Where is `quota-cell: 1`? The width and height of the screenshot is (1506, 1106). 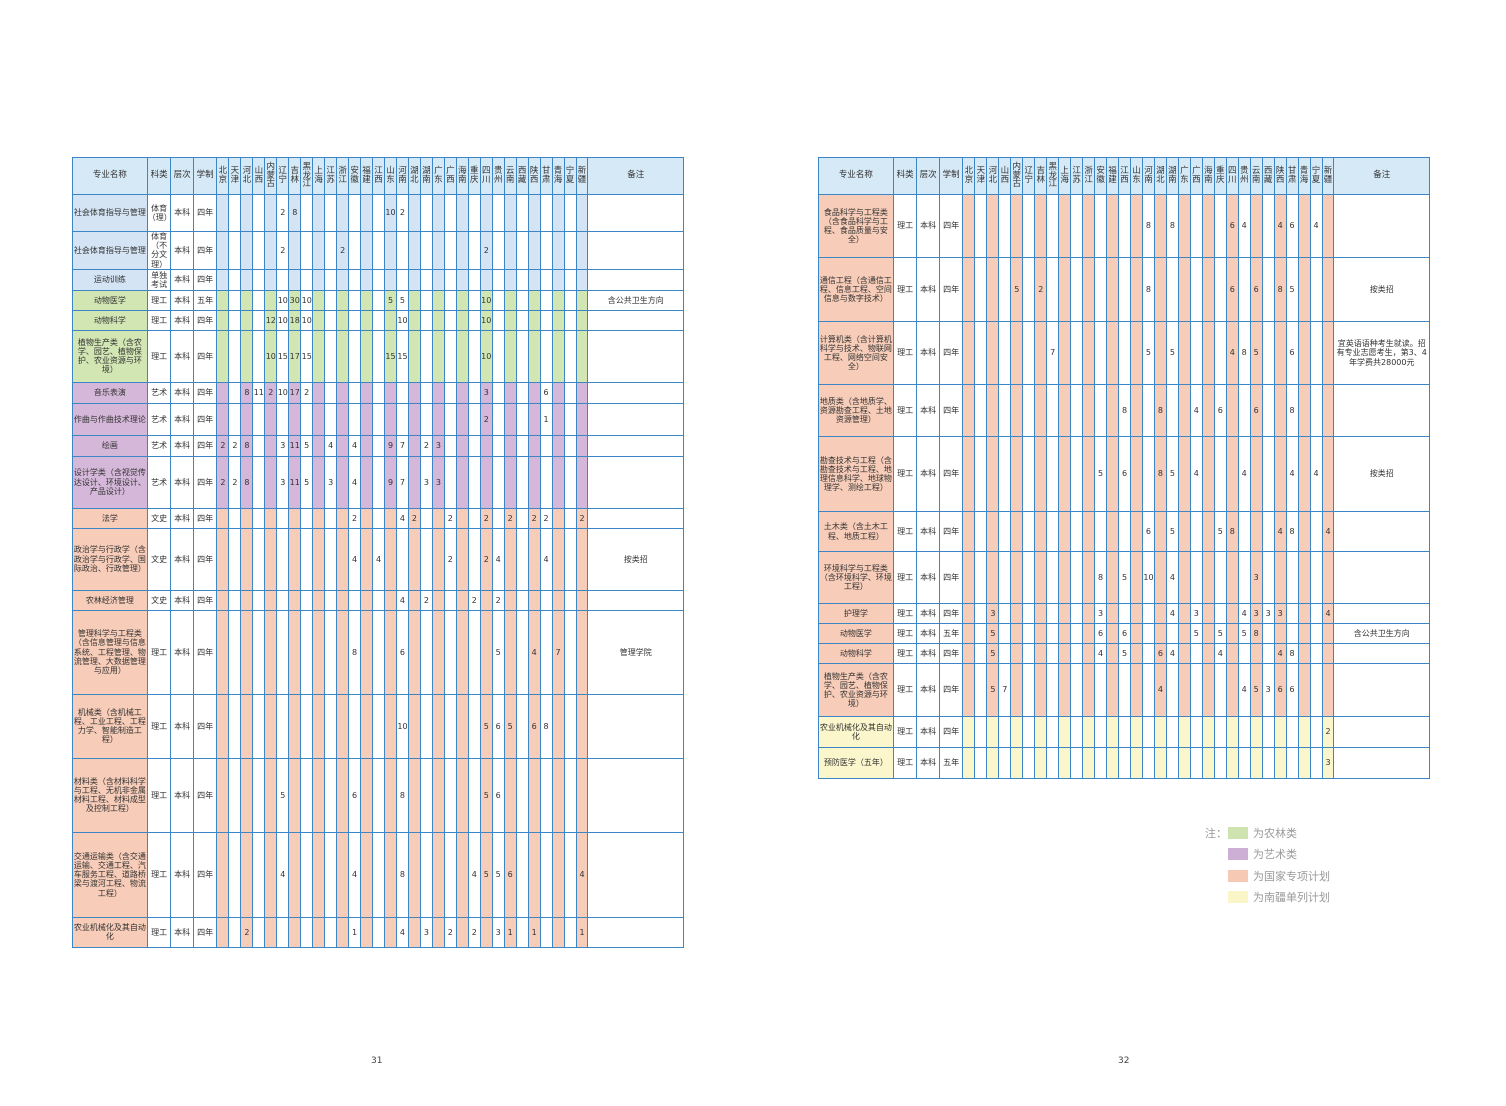
quota-cell: 1 is located at coordinates (534, 932).